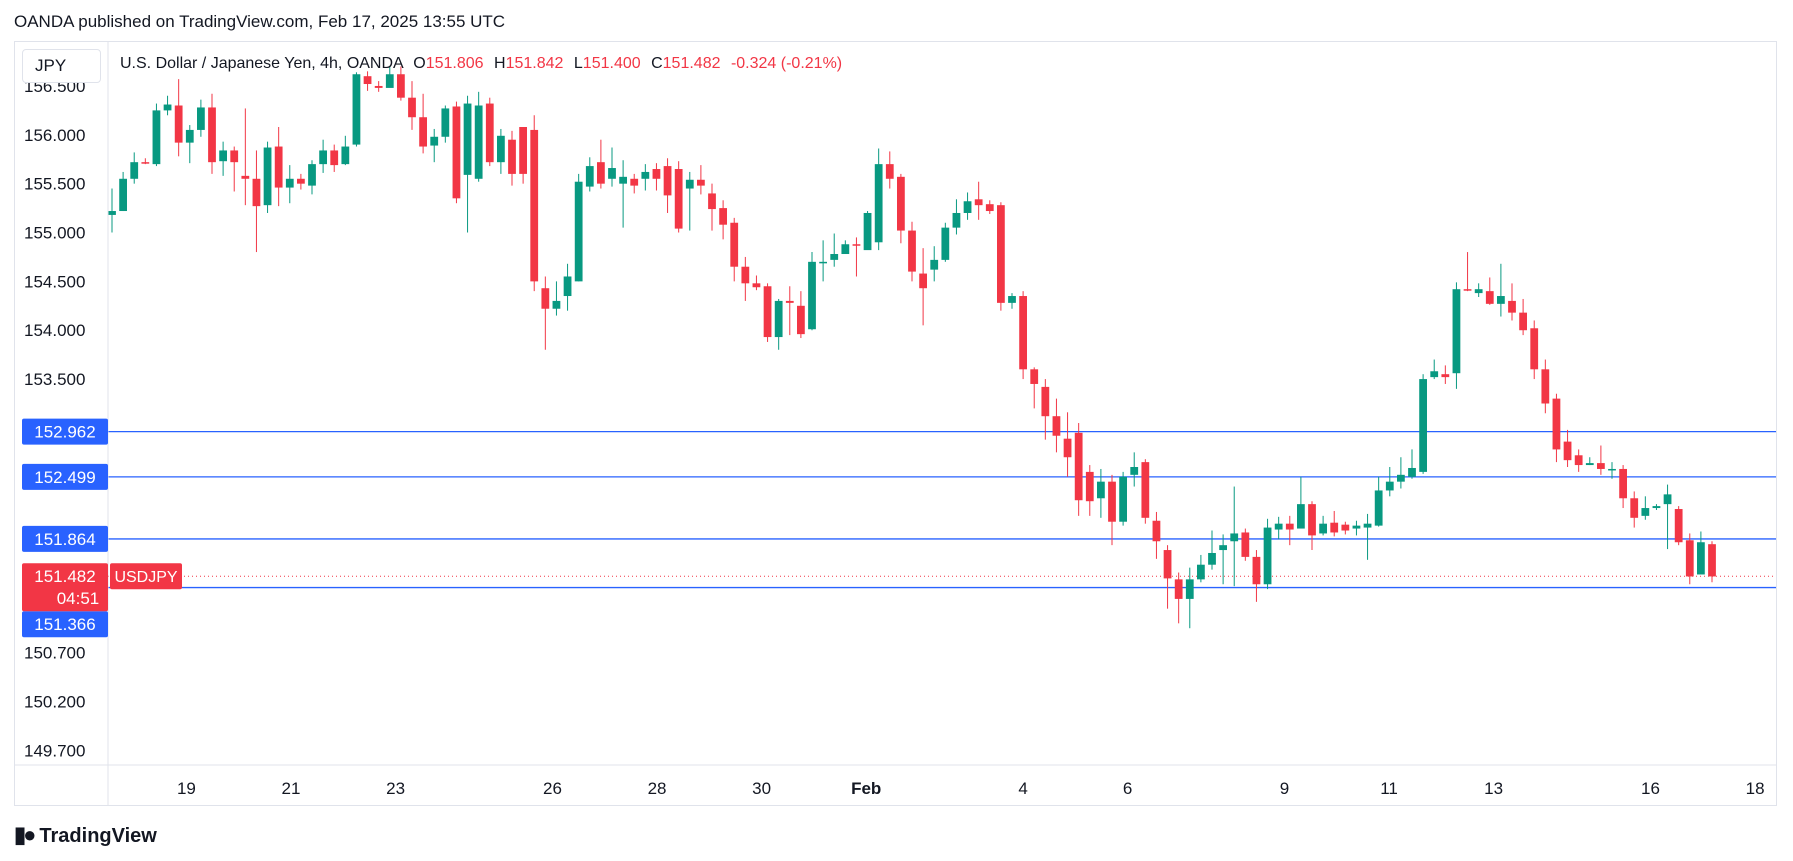 The height and width of the screenshot is (861, 1793). Describe the element at coordinates (54, 135) in the screenshot. I see `y-tick-label: 156.000` at that location.